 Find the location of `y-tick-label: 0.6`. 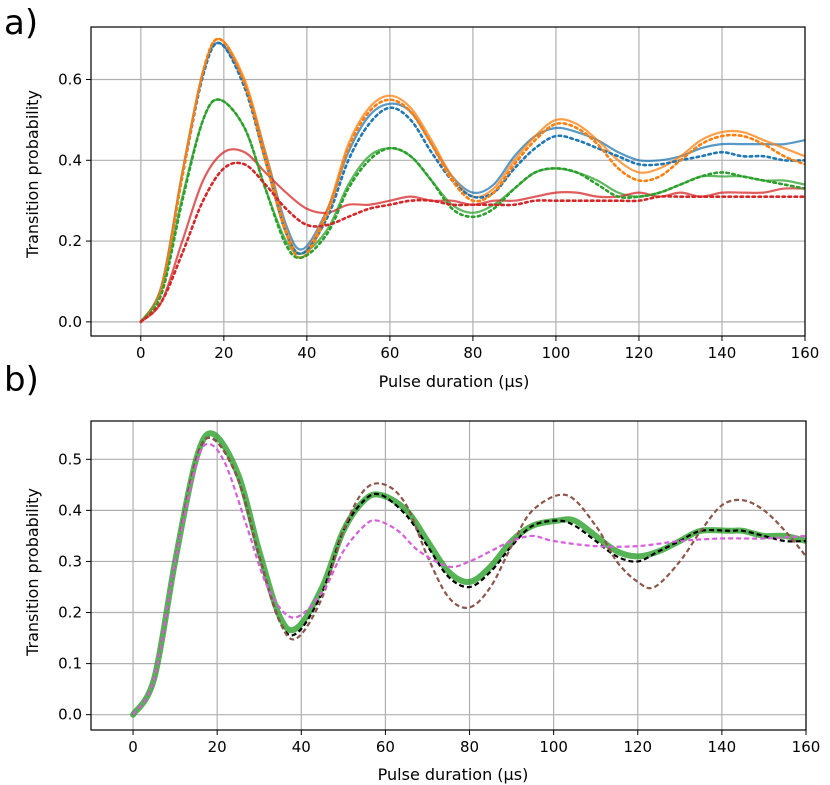

y-tick-label: 0.6 is located at coordinates (70, 80).